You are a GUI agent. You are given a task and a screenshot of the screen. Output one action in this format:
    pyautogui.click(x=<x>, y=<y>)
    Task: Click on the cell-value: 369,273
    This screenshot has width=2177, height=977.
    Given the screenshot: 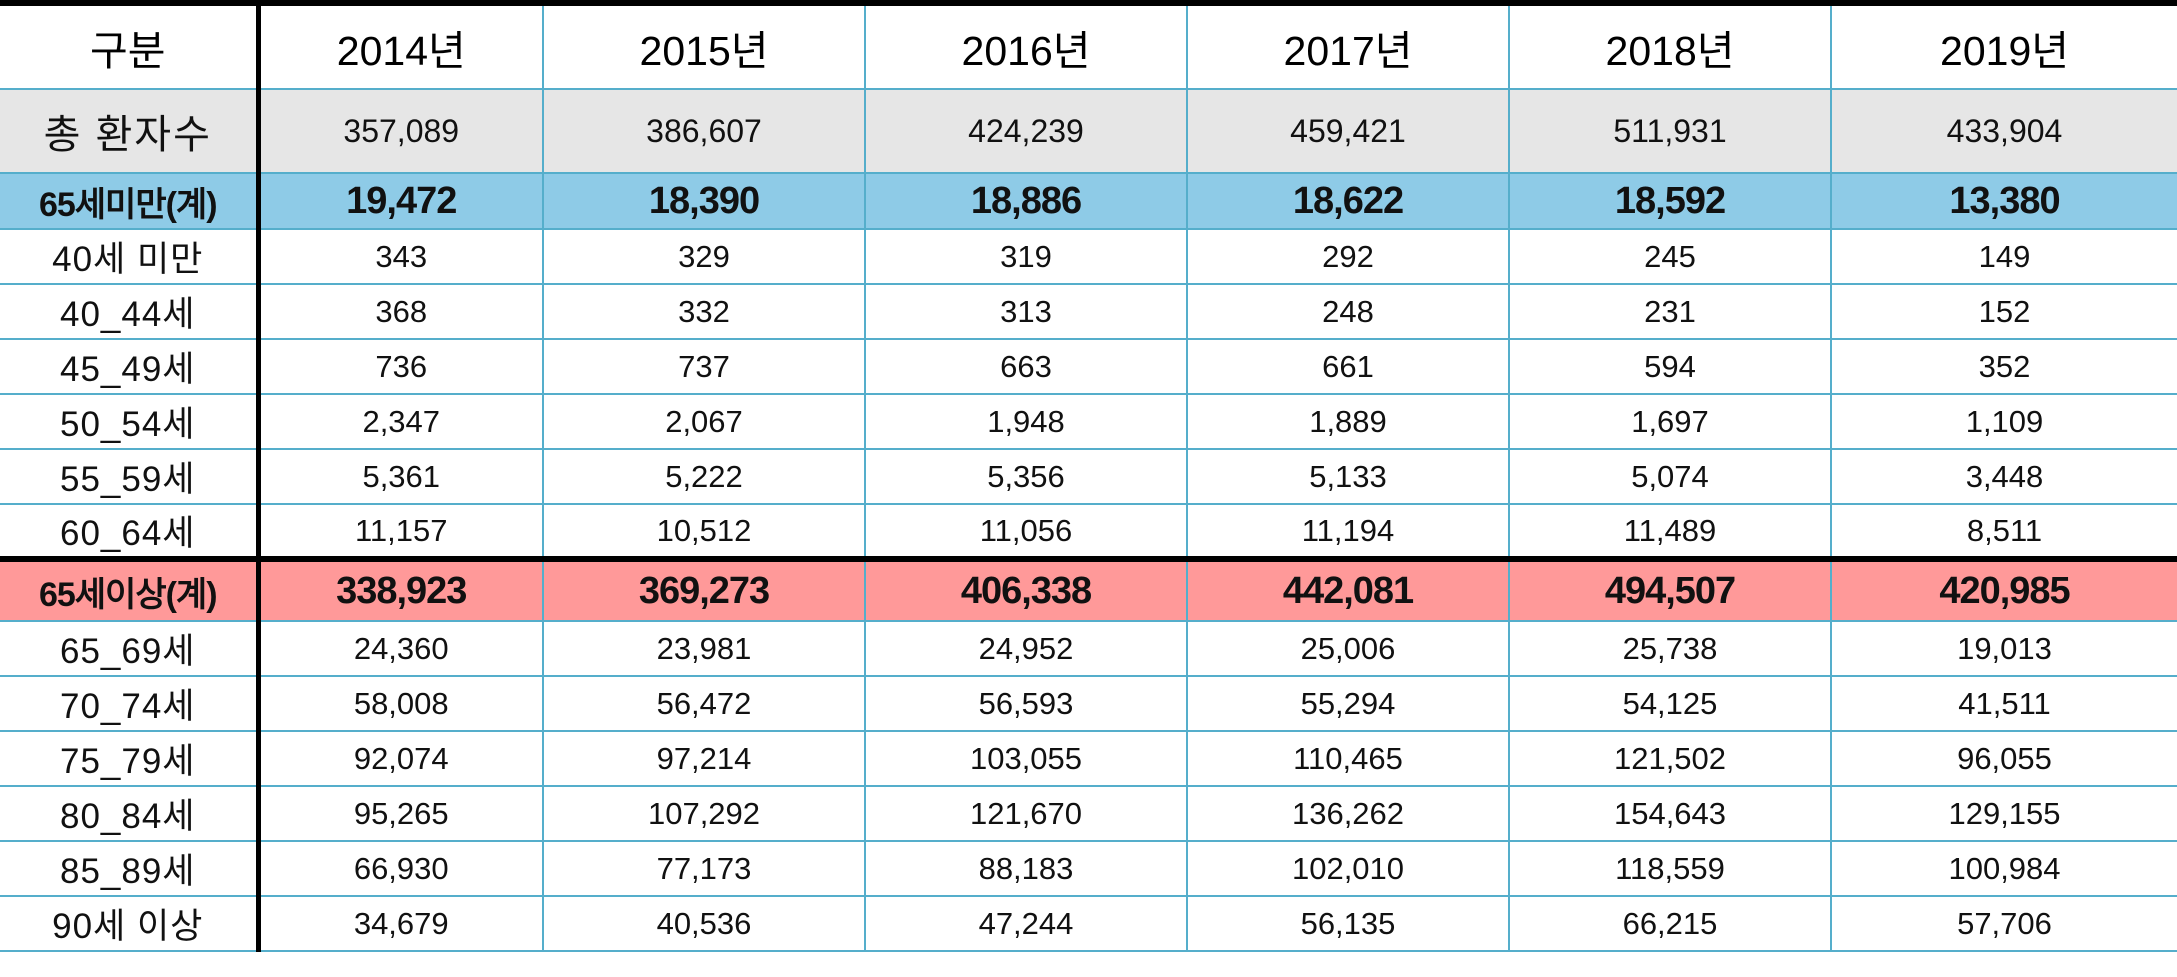 What is the action you would take?
    pyautogui.click(x=704, y=589)
    